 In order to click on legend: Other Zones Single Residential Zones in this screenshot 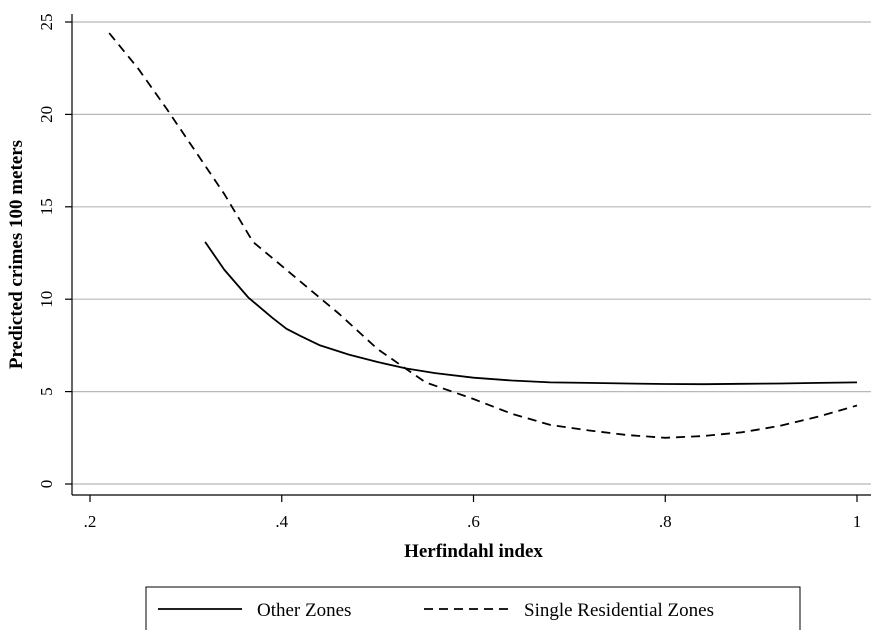, I will do `click(473, 608)`.